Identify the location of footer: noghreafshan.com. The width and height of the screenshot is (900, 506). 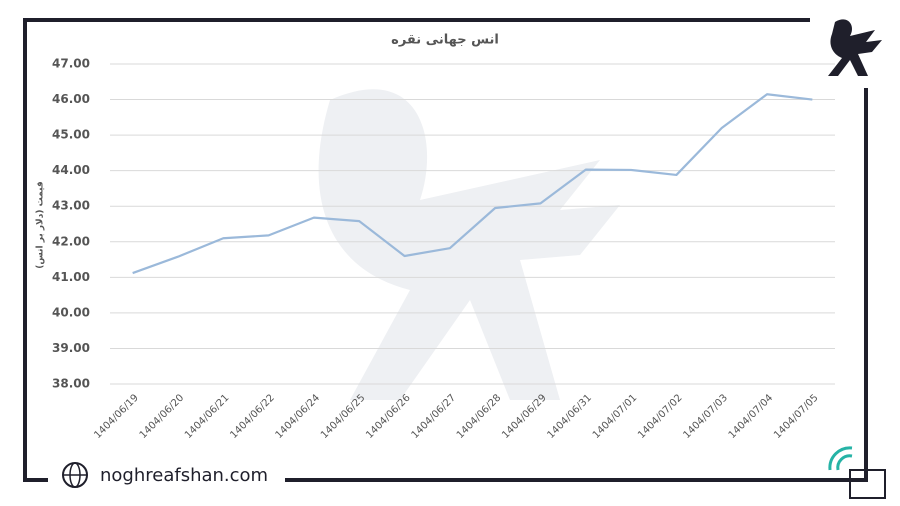
(165, 475).